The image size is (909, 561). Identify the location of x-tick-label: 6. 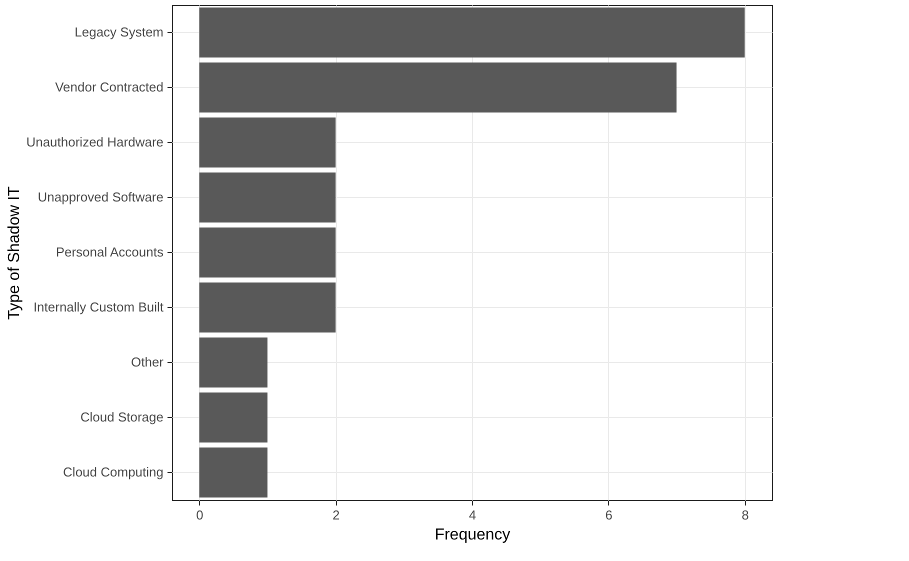
(608, 515).